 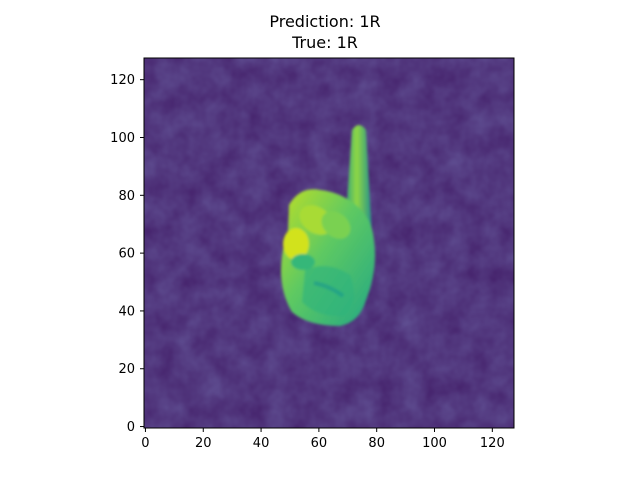 What do you see at coordinates (324, 21) in the screenshot?
I see `title-line-prediction: Prediction: 1R` at bounding box center [324, 21].